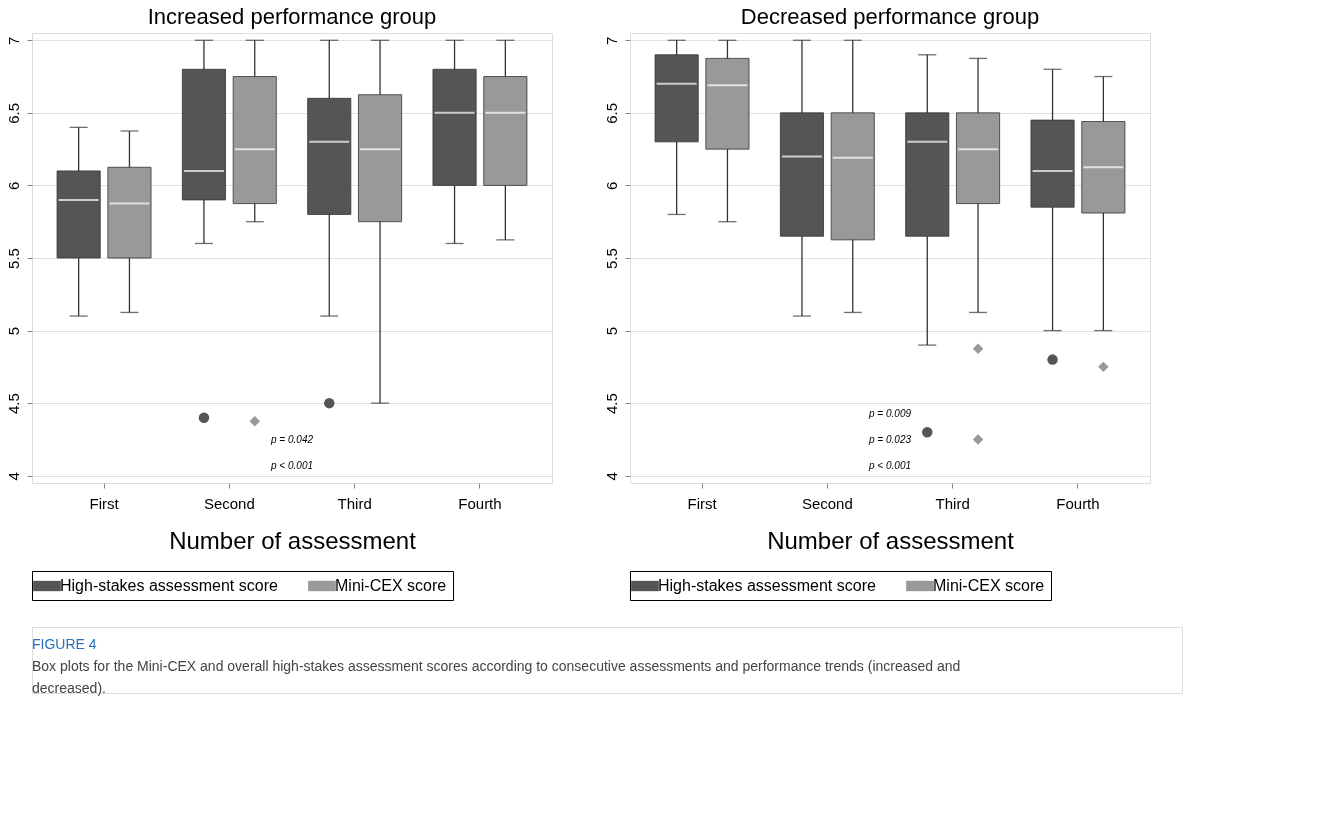 Image resolution: width=1322 pixels, height=834 pixels. What do you see at coordinates (292, 16) in the screenshot?
I see `chart-title: Increased performance group` at bounding box center [292, 16].